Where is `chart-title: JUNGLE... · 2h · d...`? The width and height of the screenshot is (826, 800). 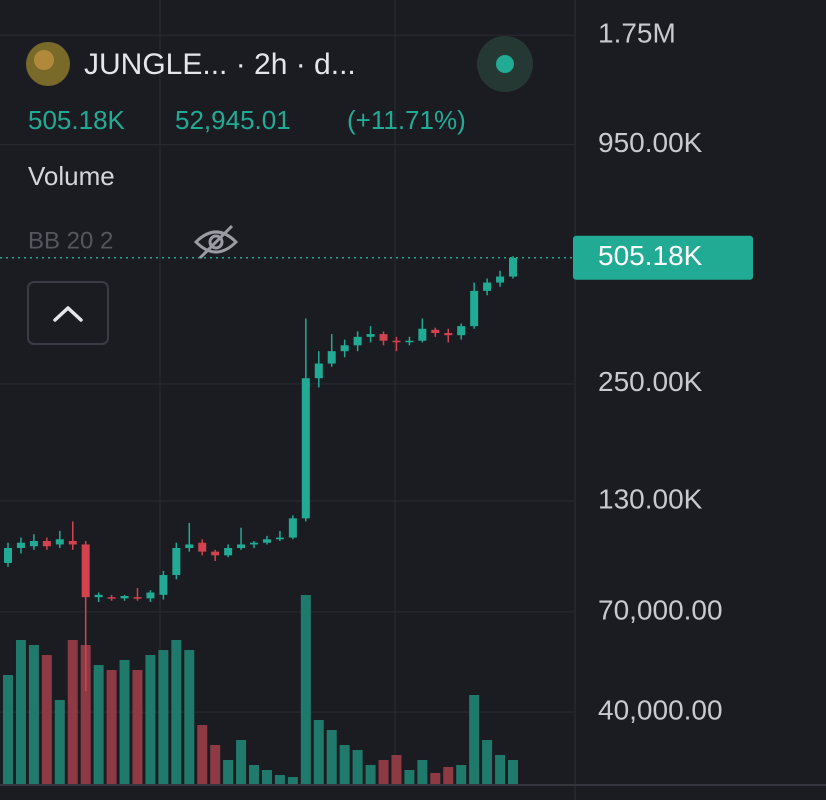
chart-title: JUNGLE... · 2h · d... is located at coordinates (220, 64).